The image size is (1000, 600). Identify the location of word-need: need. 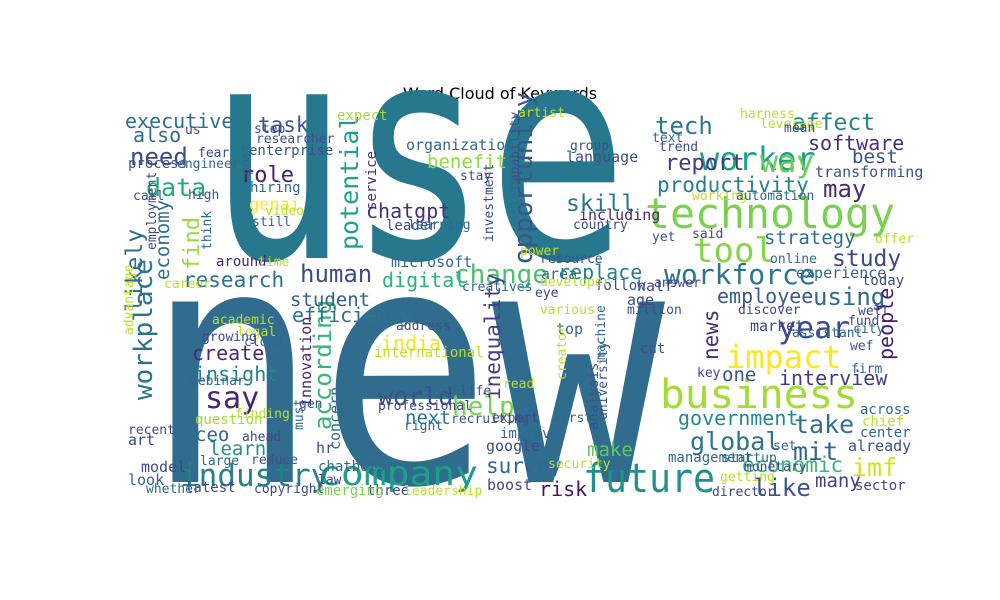
(159, 157).